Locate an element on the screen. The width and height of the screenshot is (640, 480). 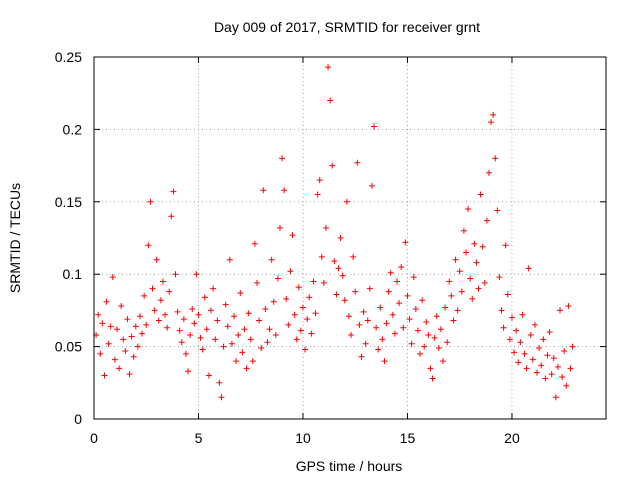
y-axis-label: SRMTID / TECUs is located at coordinates (15, 238).